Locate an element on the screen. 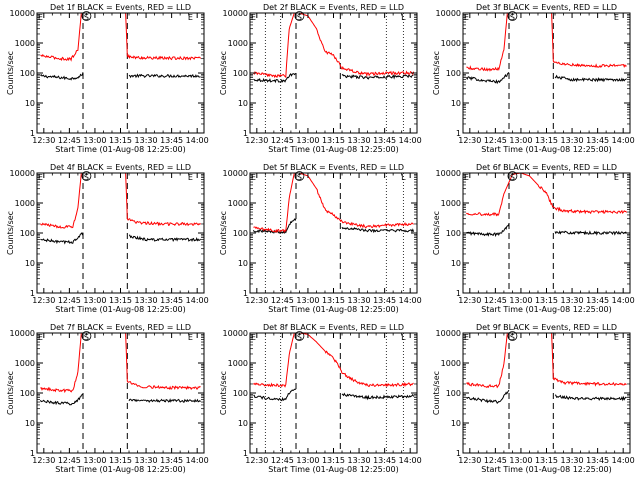  chart-title: Det 3f BLACK = Events, RED = LLD is located at coordinates (546, 7).